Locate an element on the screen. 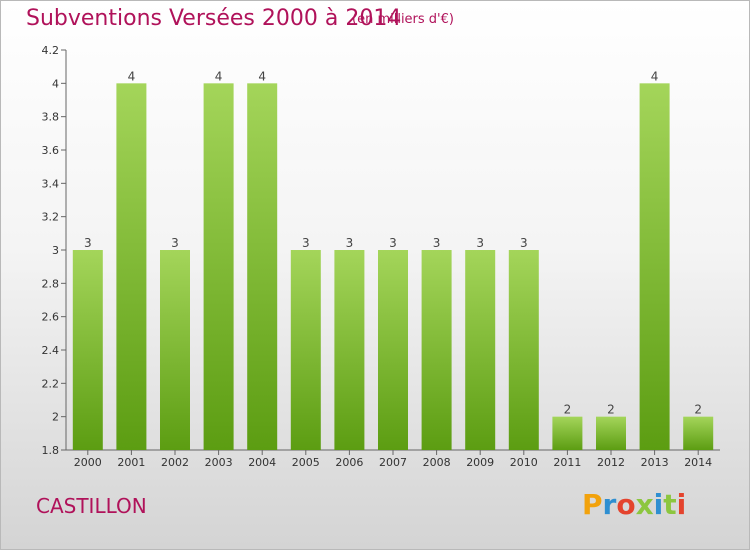  x-tick-label: 2000 is located at coordinates (88, 462).